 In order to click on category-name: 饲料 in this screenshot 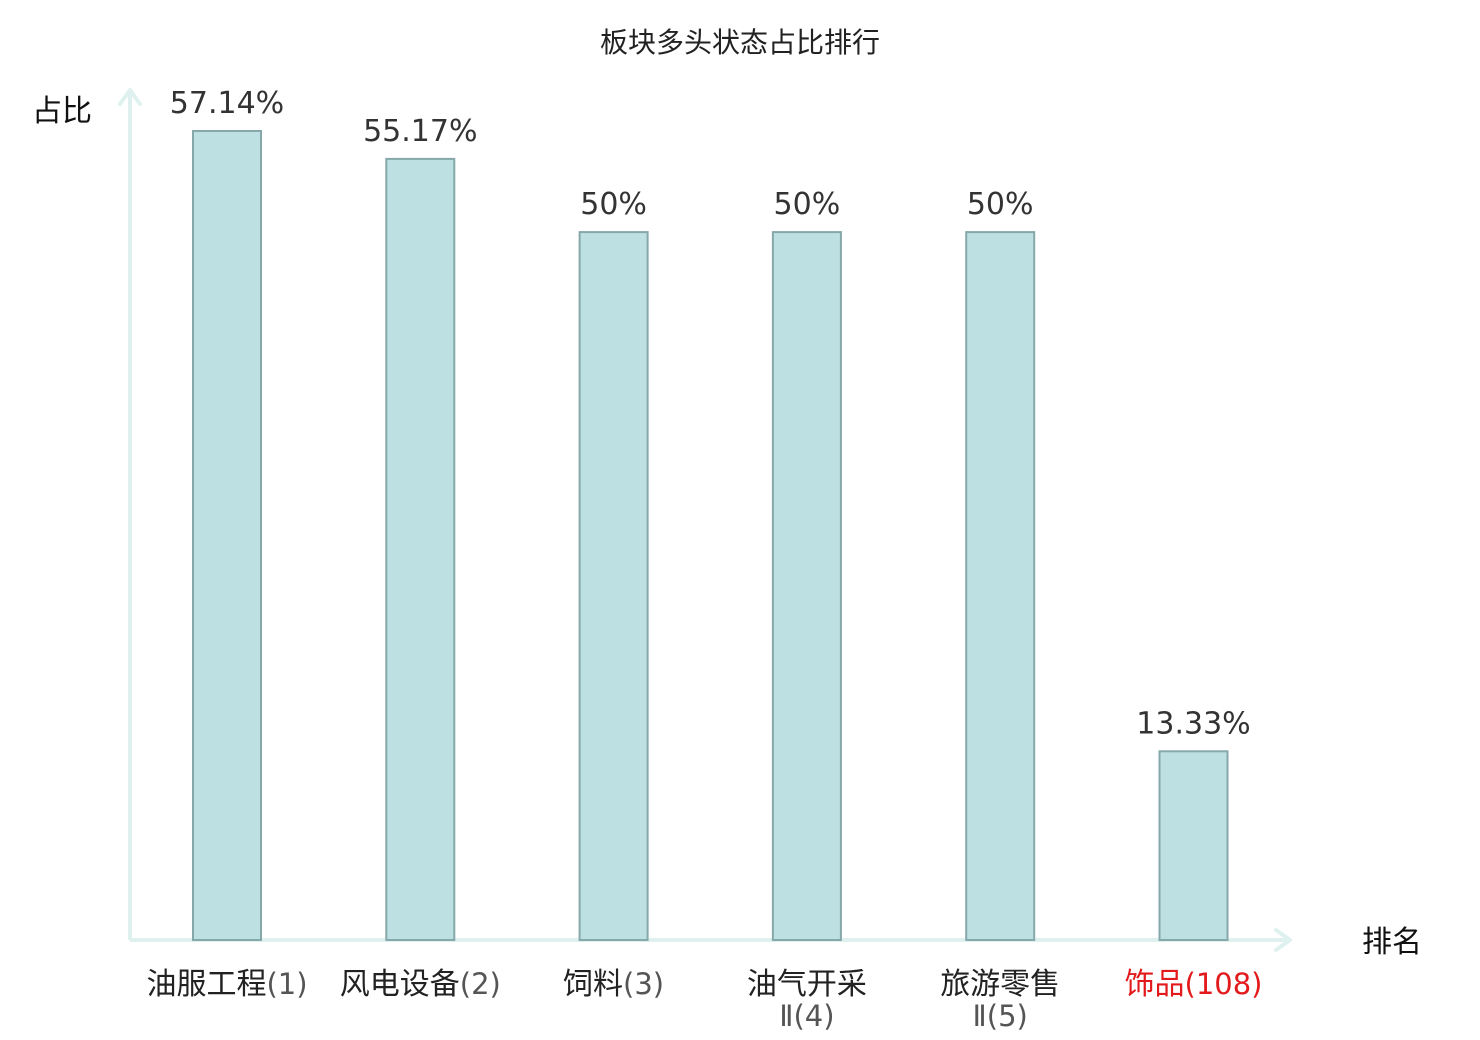, I will do `click(593, 984)`.